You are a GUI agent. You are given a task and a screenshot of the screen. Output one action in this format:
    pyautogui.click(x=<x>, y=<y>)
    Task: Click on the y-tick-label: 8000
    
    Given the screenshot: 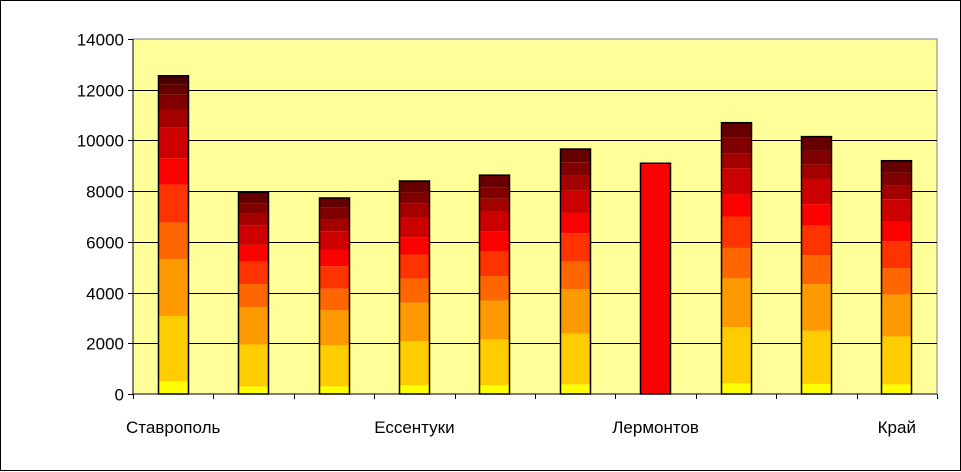 What is the action you would take?
    pyautogui.click(x=105, y=192)
    